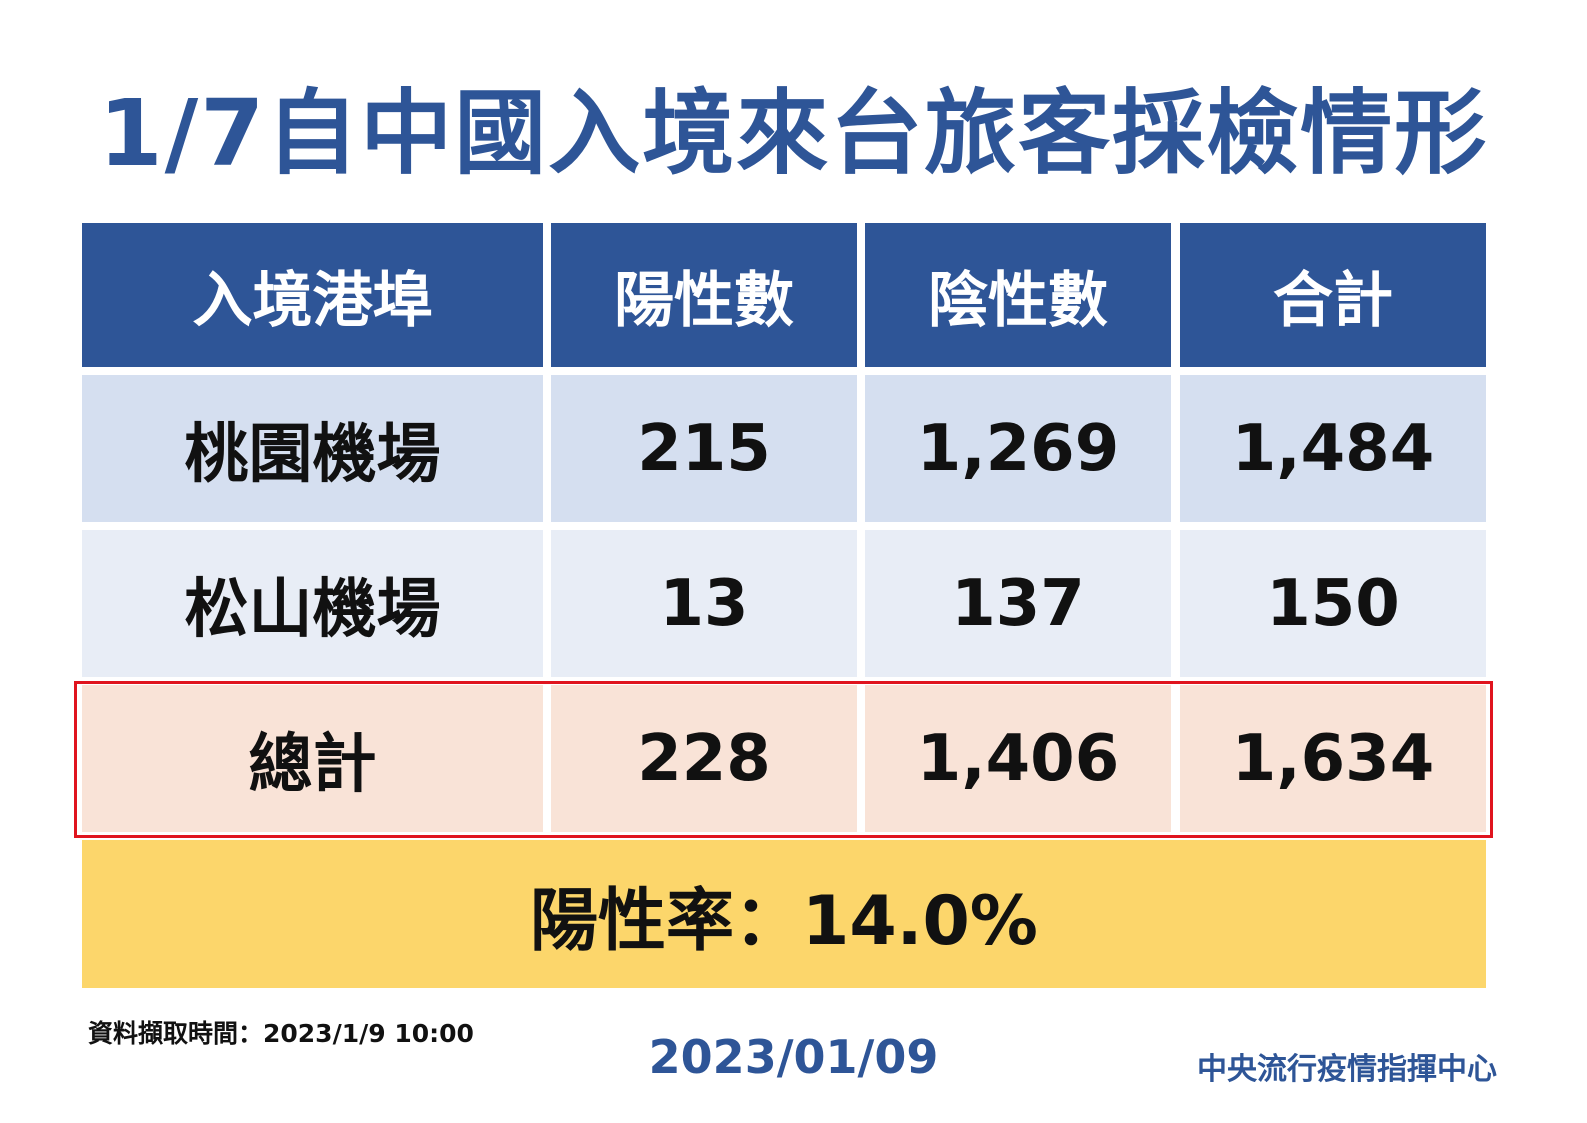 The width and height of the screenshot is (1587, 1123). What do you see at coordinates (1333, 448) in the screenshot?
I see `row-taoyuan-total: 1,484` at bounding box center [1333, 448].